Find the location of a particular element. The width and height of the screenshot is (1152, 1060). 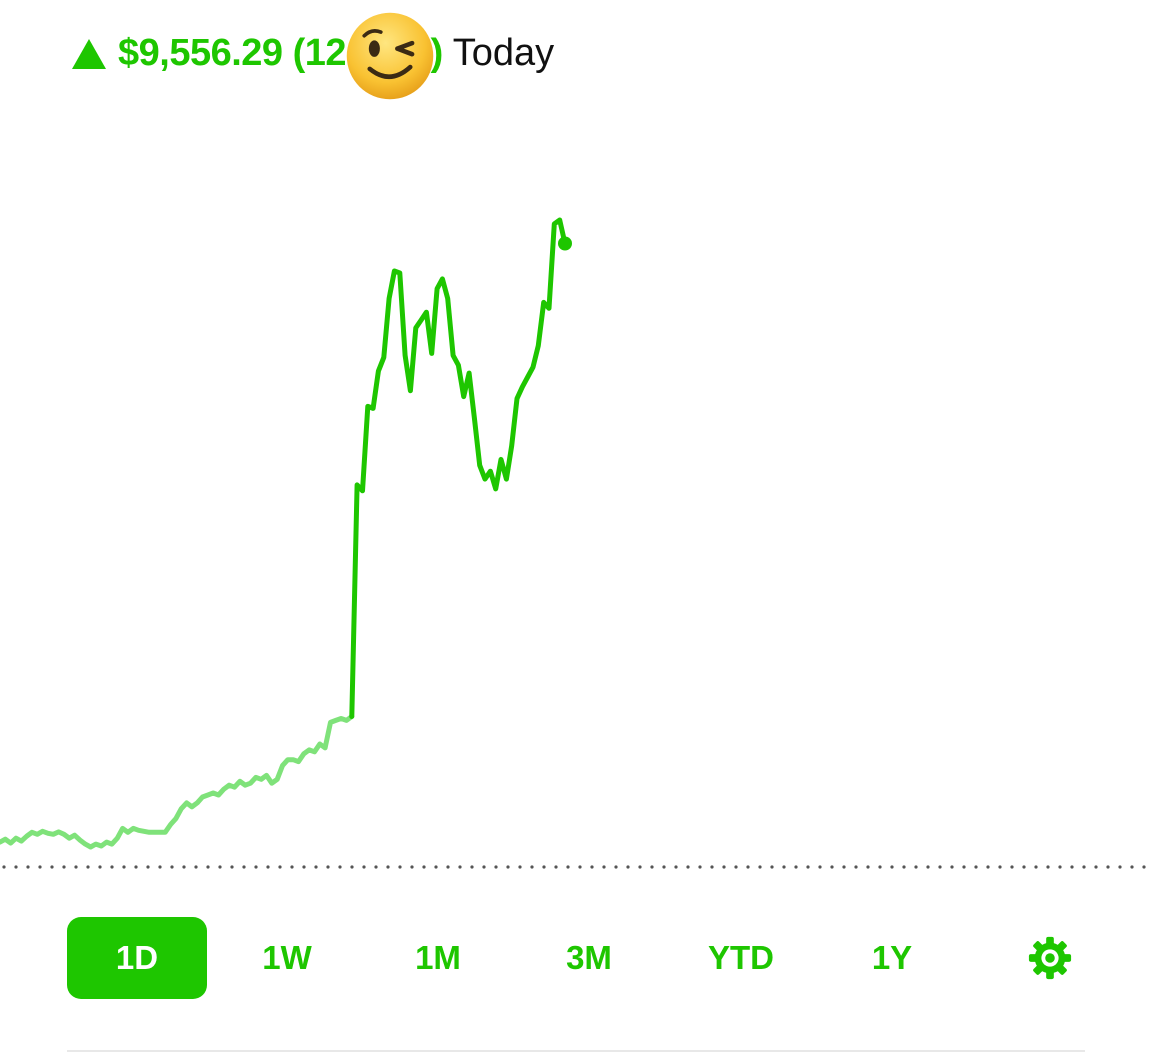

gear-icon is located at coordinates (1050, 958).